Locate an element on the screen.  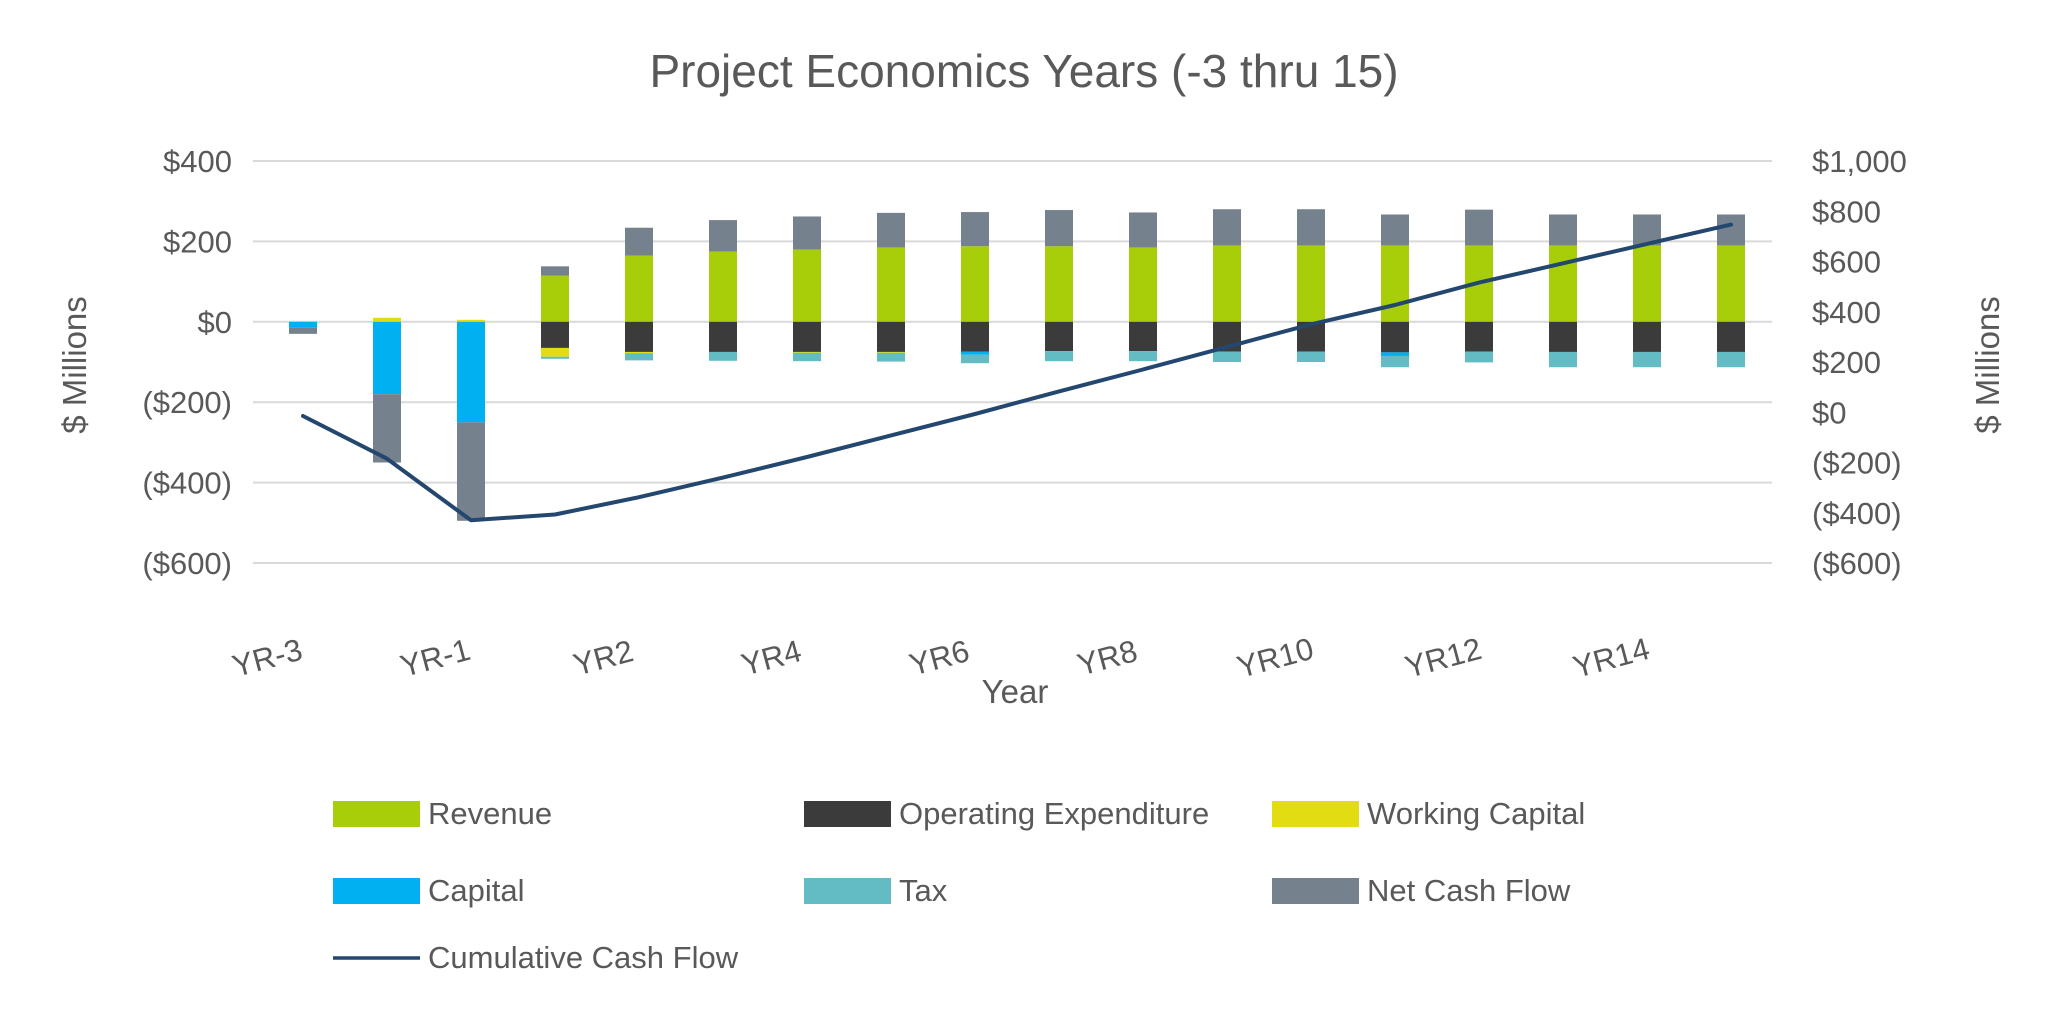
x-axis-tick-label: YR12 is located at coordinates (1443, 658).